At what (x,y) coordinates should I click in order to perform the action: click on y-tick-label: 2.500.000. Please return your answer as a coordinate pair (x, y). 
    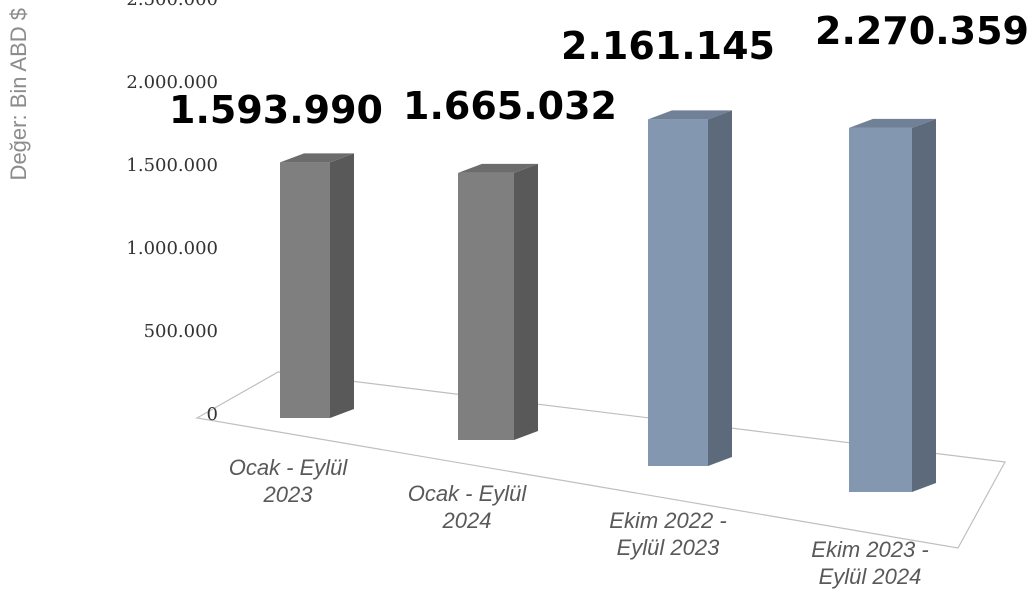
    Looking at the image, I should click on (172, 5).